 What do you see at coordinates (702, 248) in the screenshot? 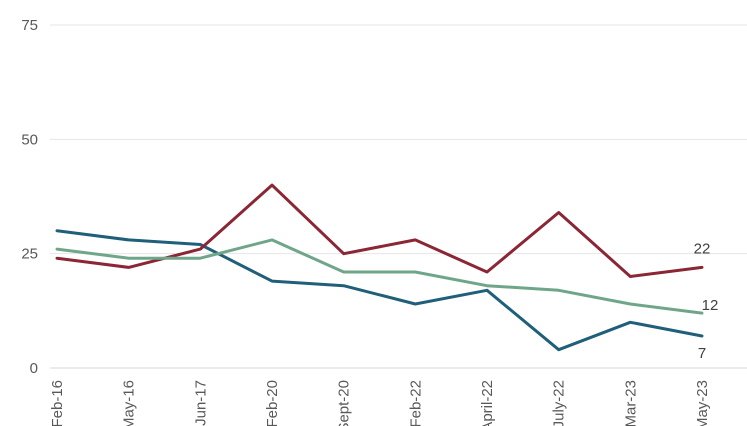
I see `end-data-label: 22` at bounding box center [702, 248].